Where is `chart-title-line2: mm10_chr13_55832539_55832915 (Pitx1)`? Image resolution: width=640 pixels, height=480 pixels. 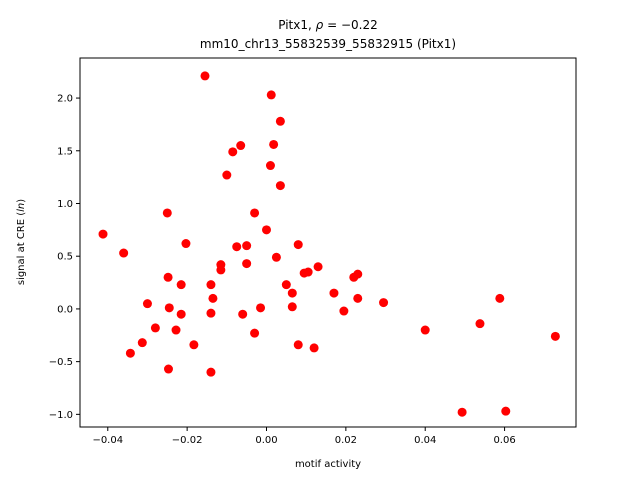
chart-title-line2: mm10_chr13_55832539_55832915 (Pitx1) is located at coordinates (328, 44).